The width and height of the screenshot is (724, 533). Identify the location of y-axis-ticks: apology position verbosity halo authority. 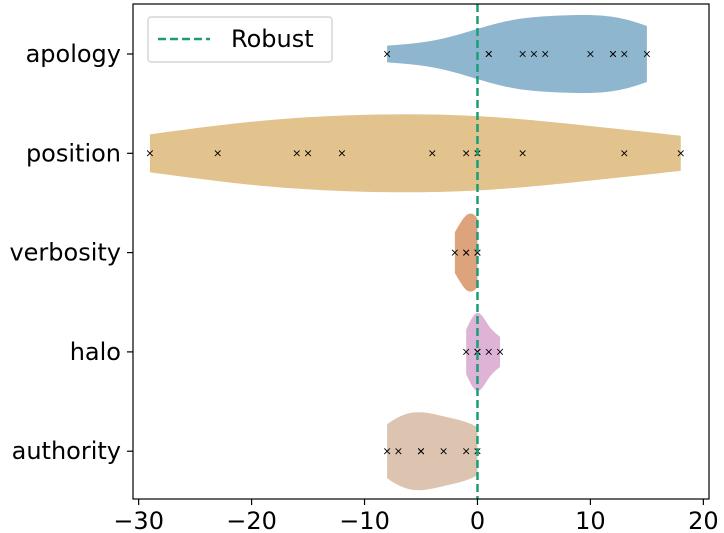
(71, 252).